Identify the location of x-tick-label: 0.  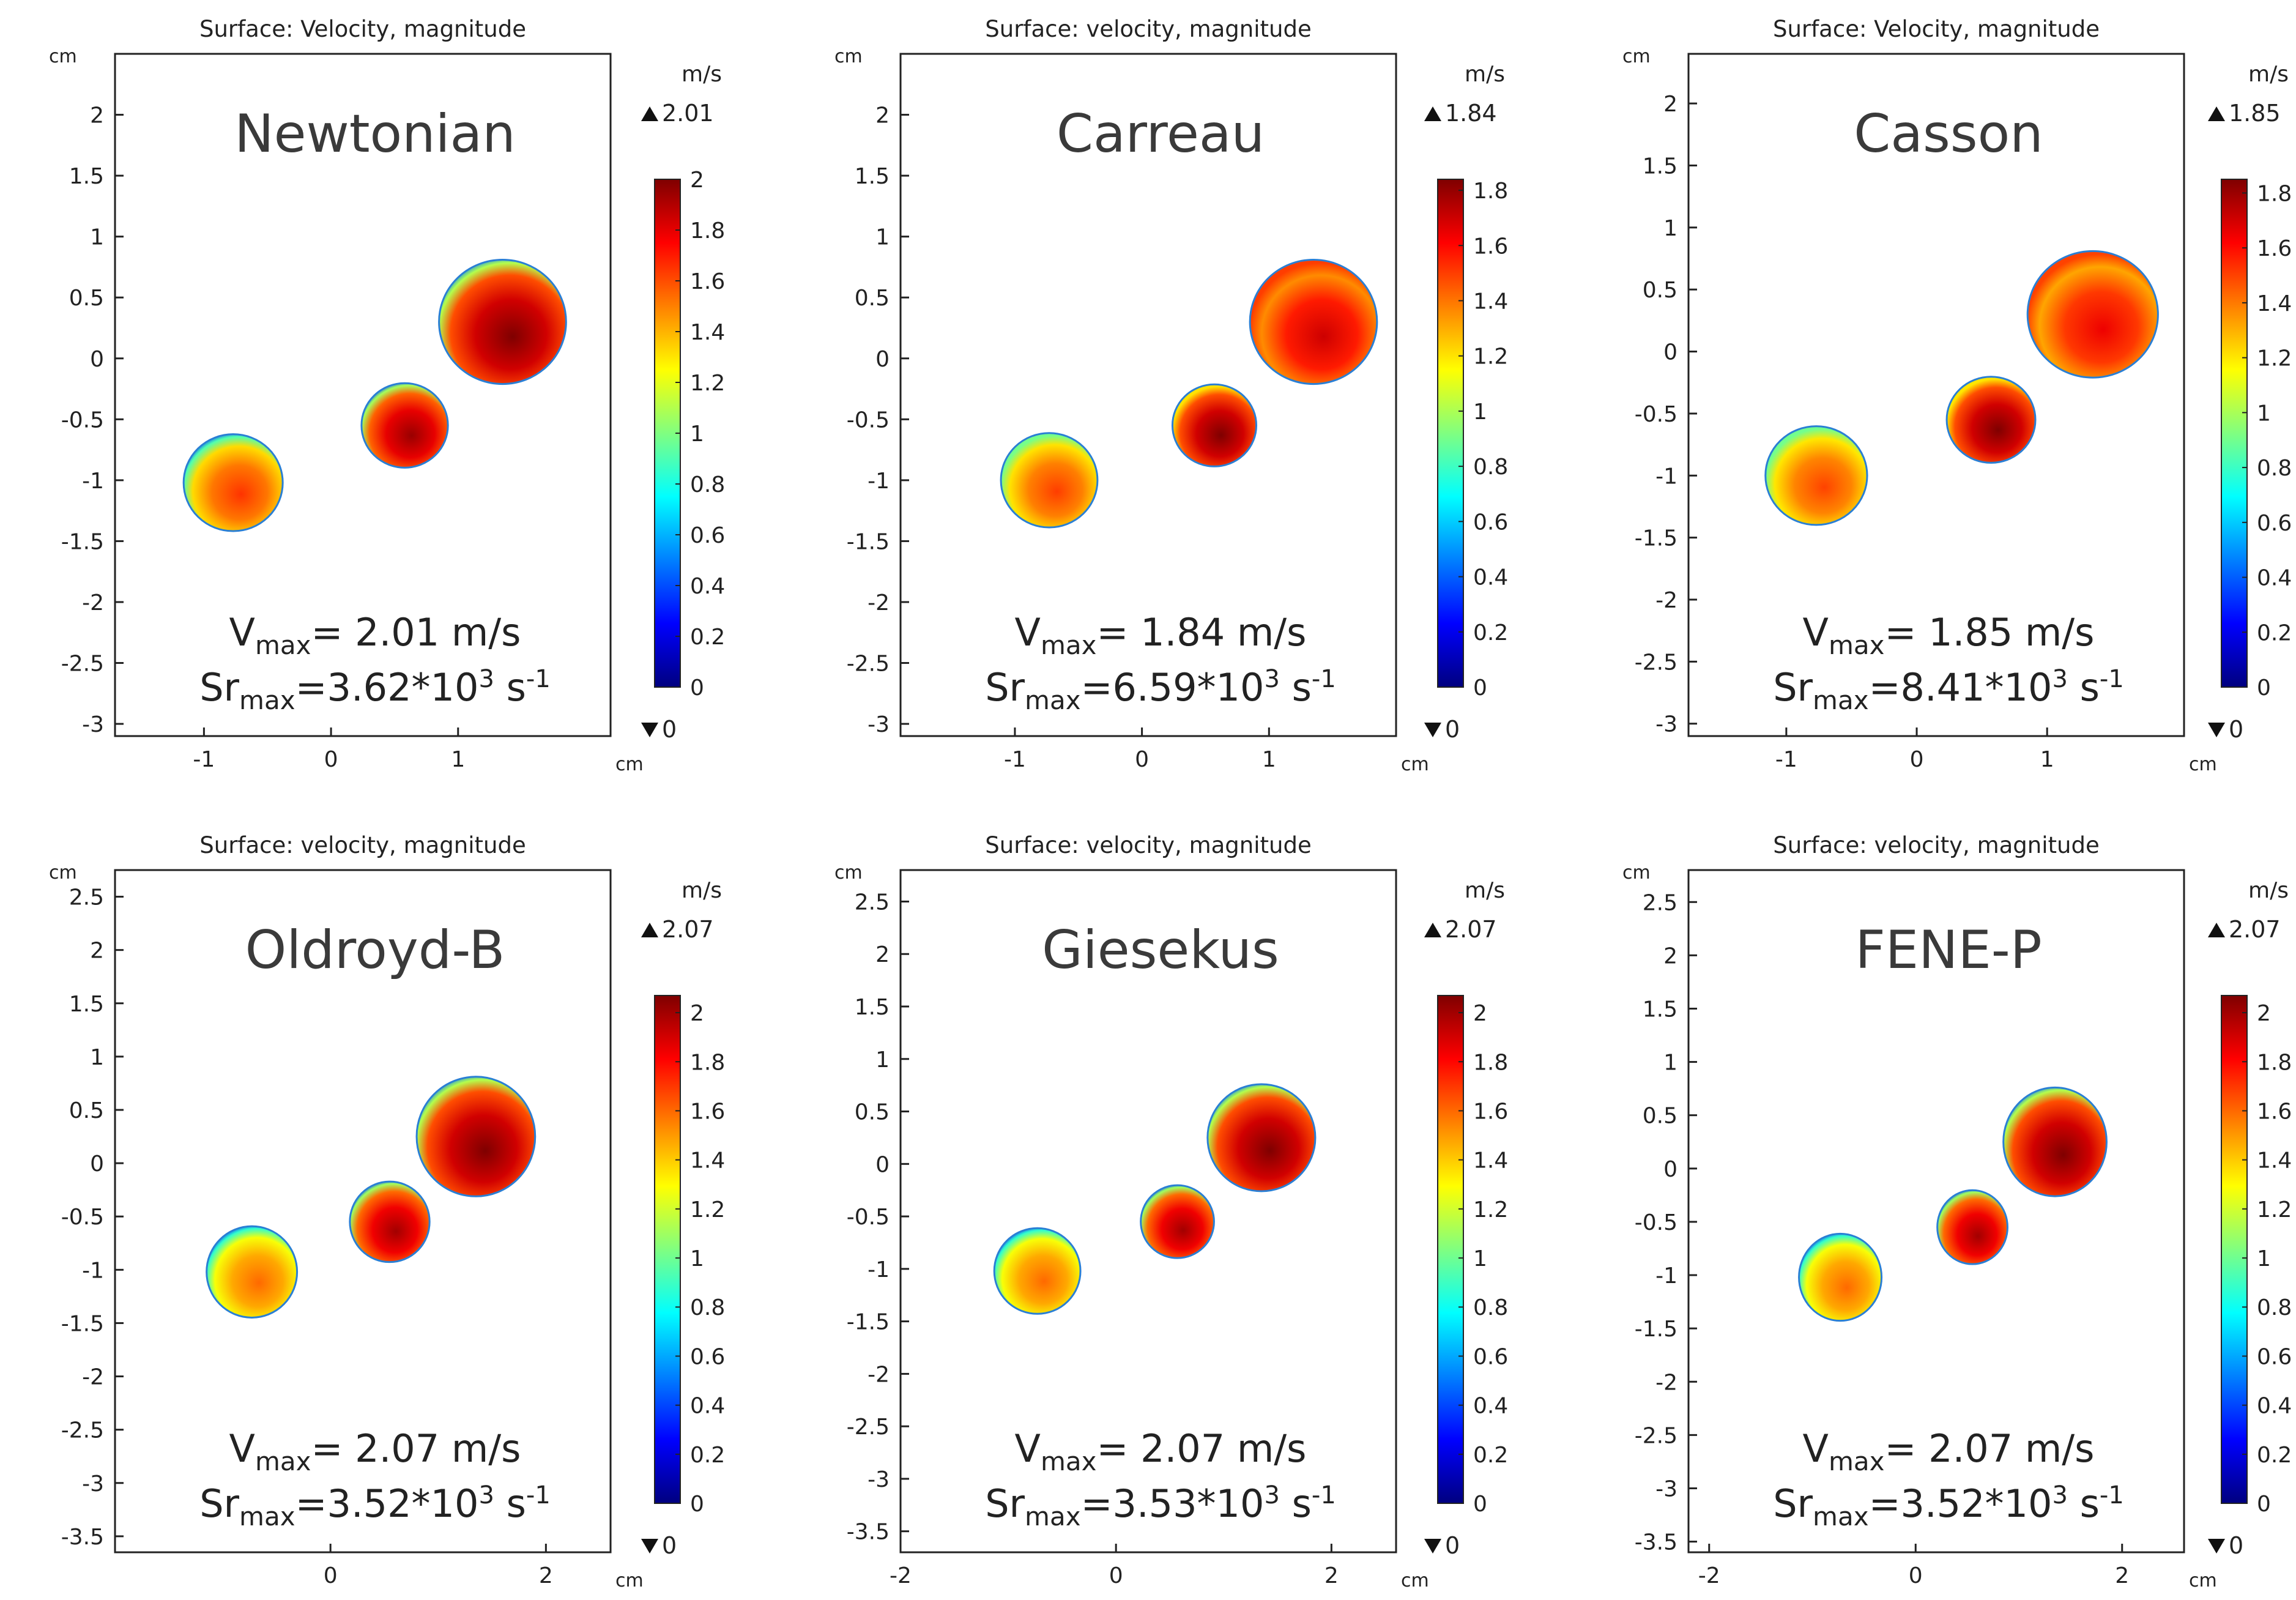
(331, 1575).